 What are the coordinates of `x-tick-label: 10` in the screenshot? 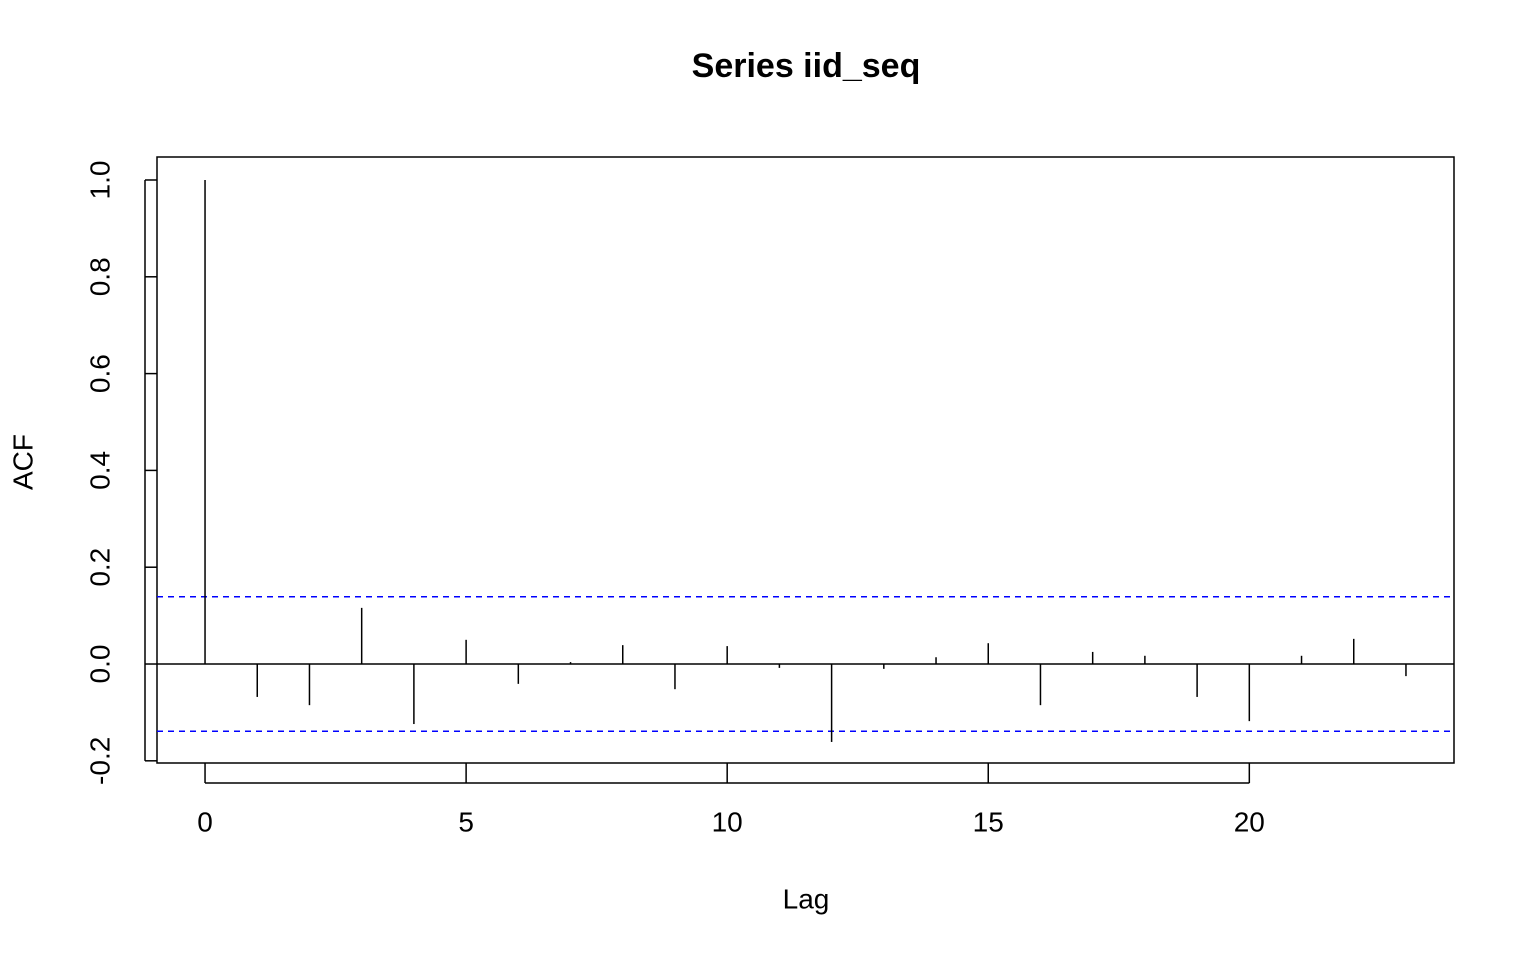 It's located at (727, 821).